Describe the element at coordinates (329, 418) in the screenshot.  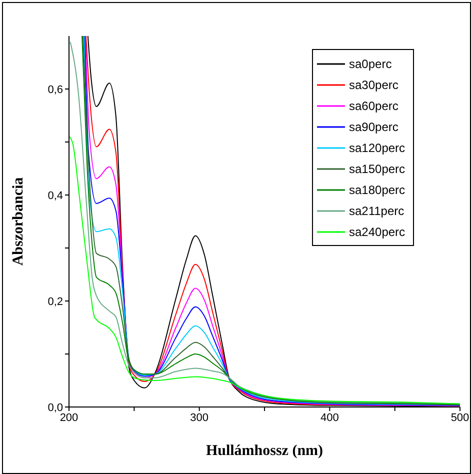
I see `x-tick-label: 400` at that location.